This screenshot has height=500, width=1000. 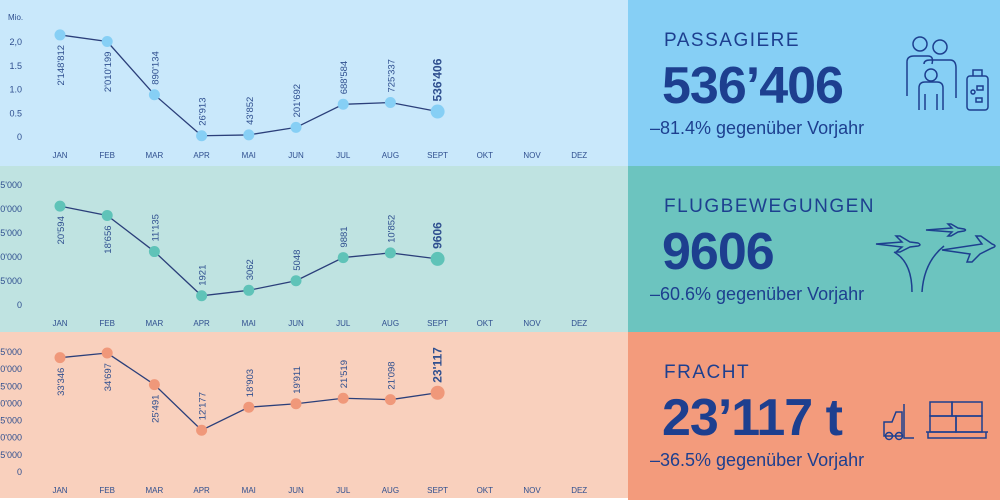 What do you see at coordinates (15, 42) in the screenshot?
I see `y-tick-label: 2,0` at bounding box center [15, 42].